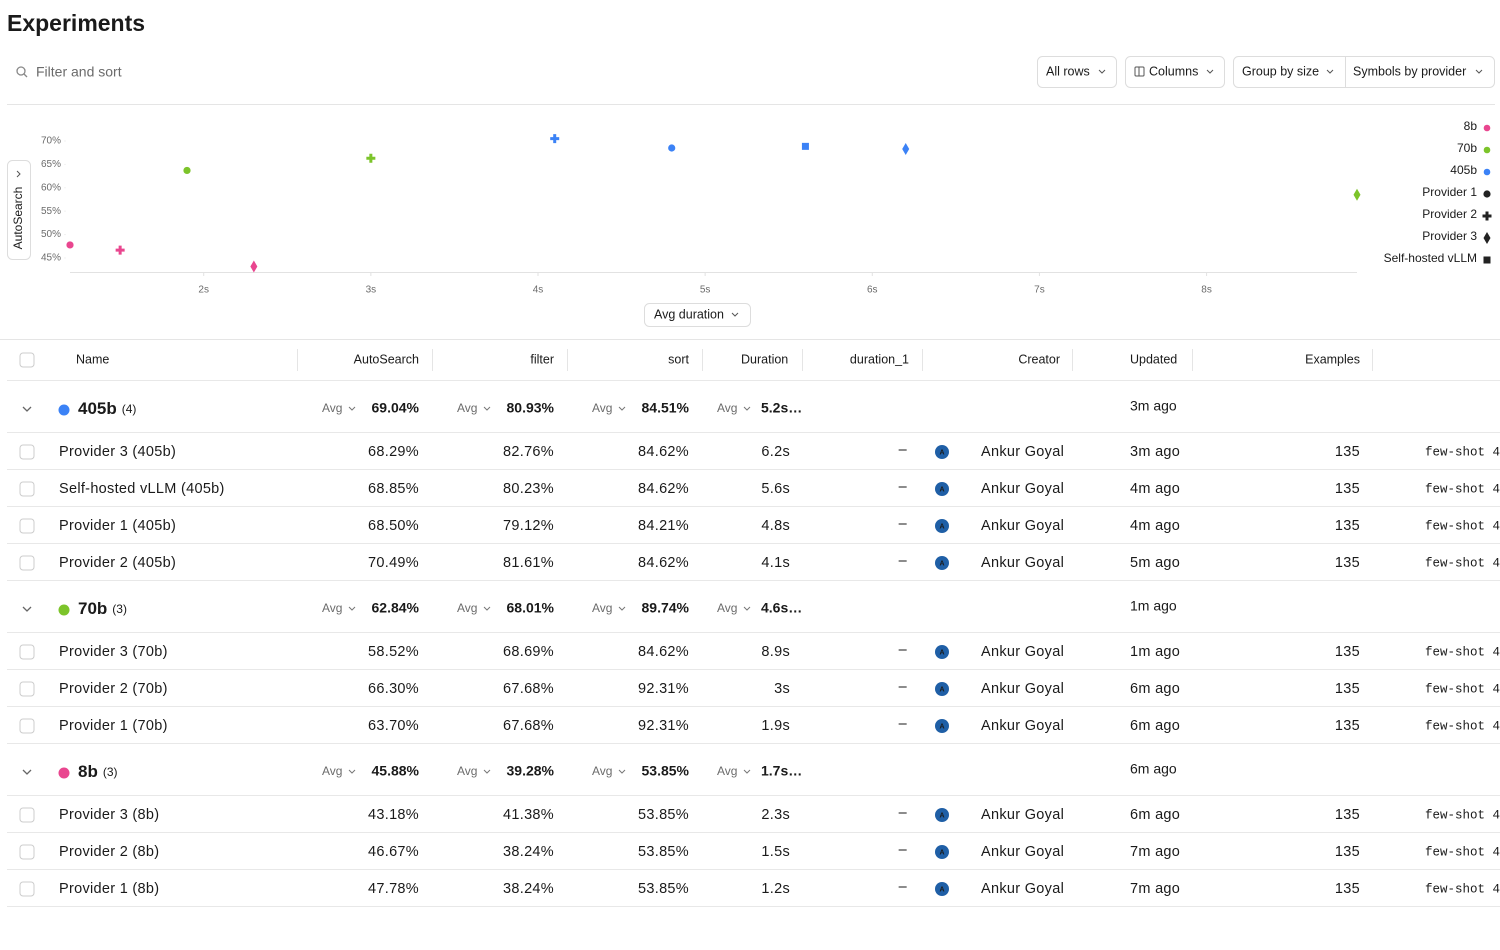  I want to click on cell: 5m ago, so click(1155, 563).